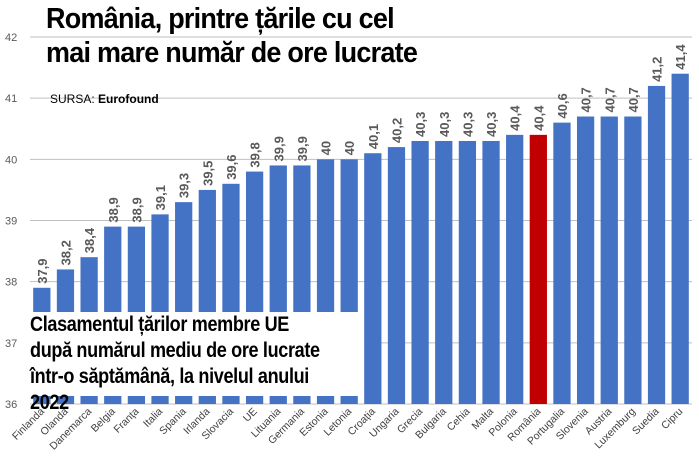  What do you see at coordinates (11, 283) in the screenshot?
I see `y-tick-label: 38` at bounding box center [11, 283].